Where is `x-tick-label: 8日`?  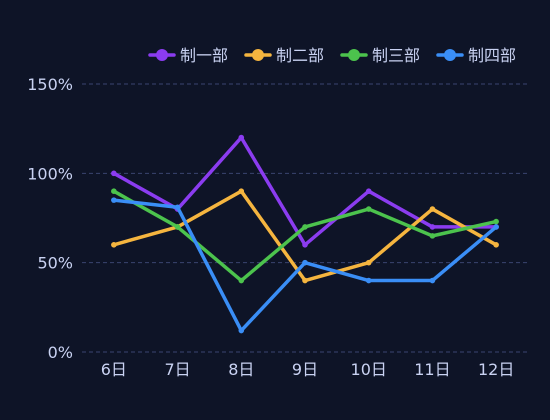
x-tick-label: 8日 is located at coordinates (241, 369).